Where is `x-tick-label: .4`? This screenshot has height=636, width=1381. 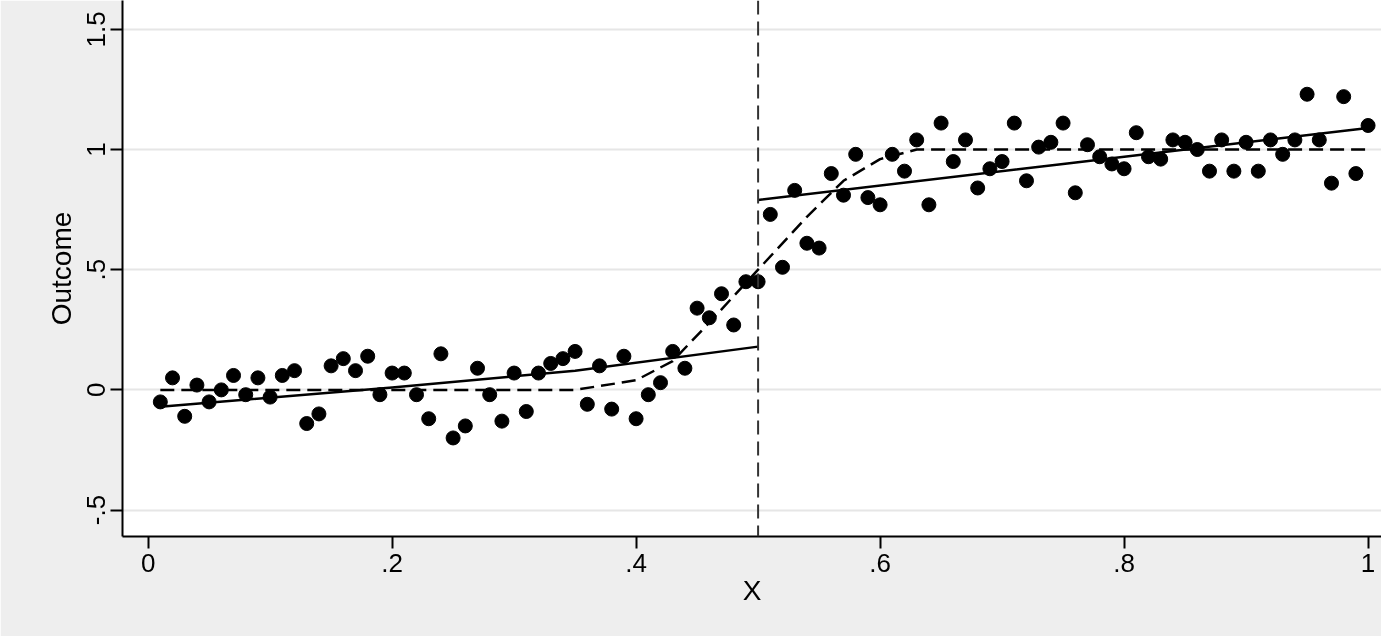
x-tick-label: .4 is located at coordinates (636, 562).